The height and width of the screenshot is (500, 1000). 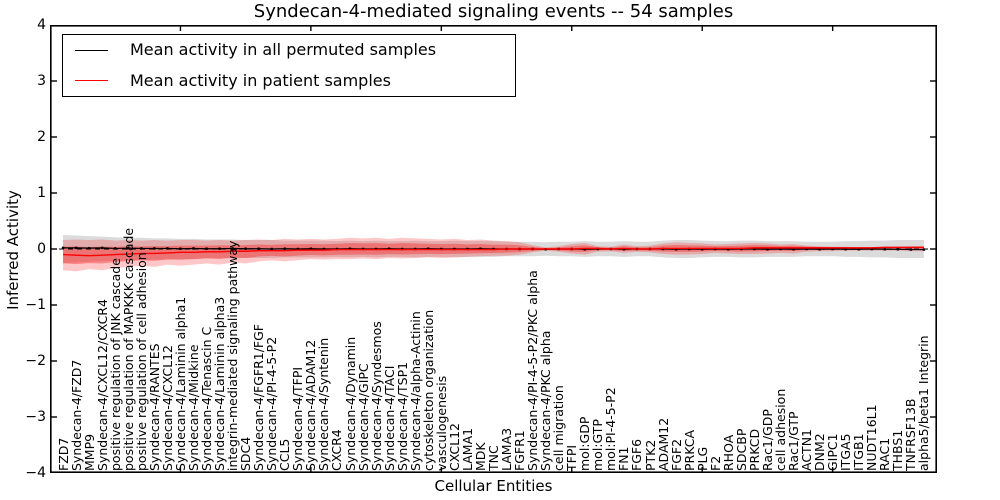 I want to click on x-tick-label: cytoskeleton organization, so click(x=428, y=390).